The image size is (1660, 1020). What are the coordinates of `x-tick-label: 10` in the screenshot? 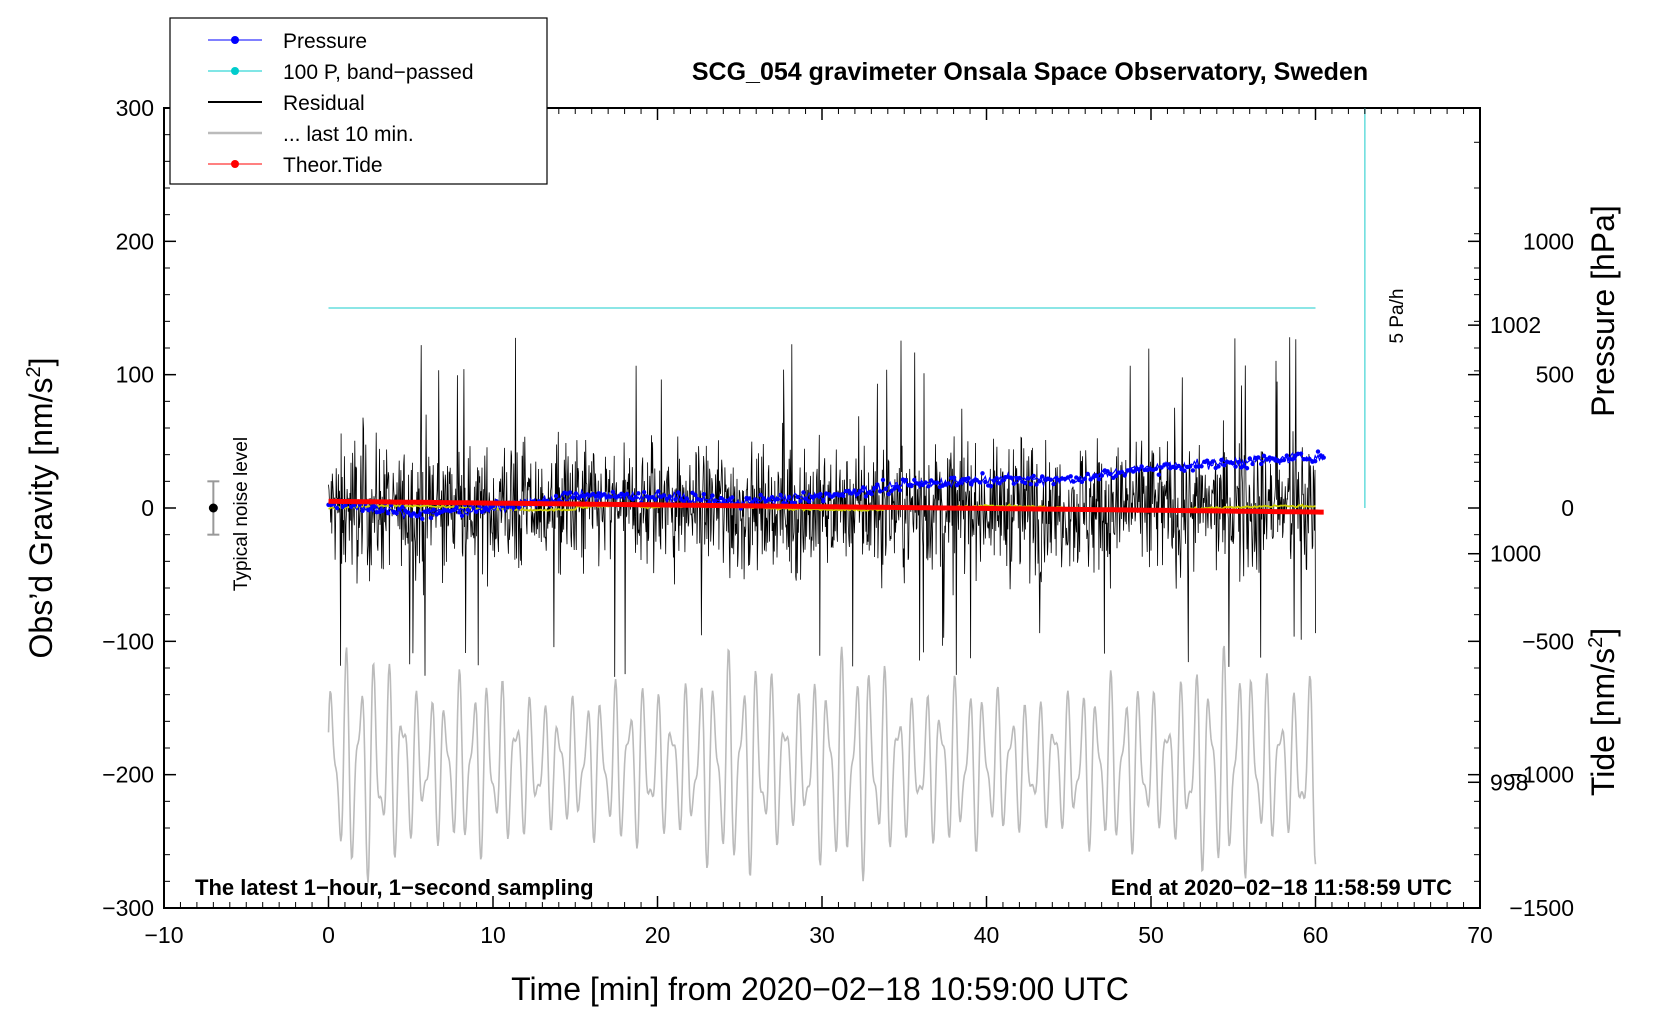 It's located at (493, 935).